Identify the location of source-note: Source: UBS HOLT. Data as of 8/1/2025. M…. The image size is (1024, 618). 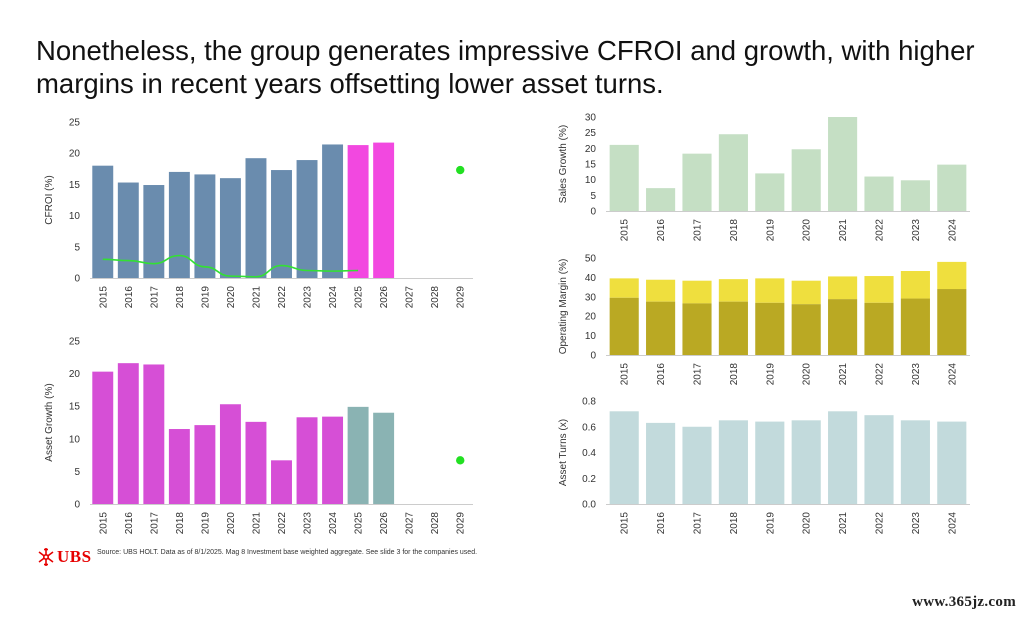
(287, 552).